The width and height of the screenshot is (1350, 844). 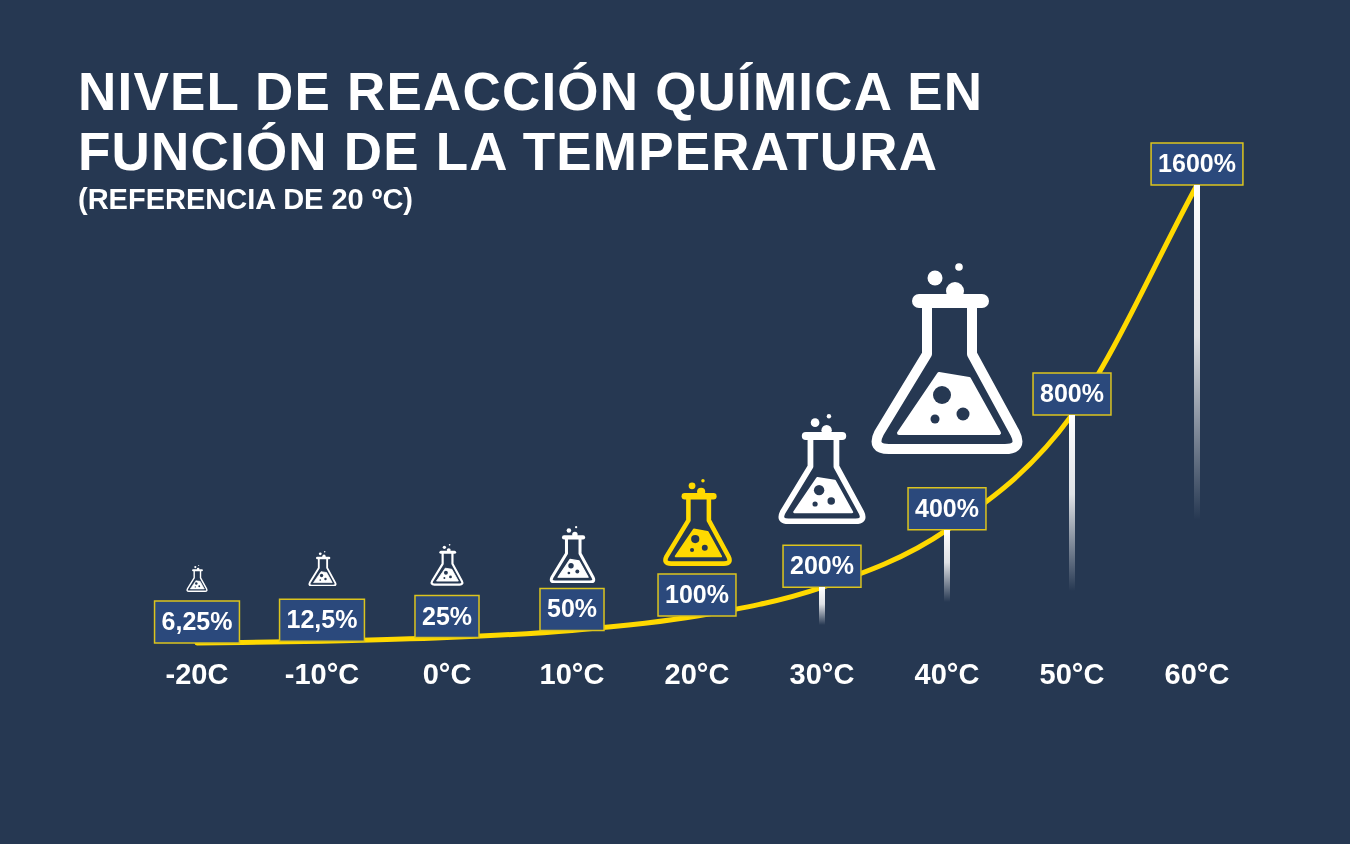 What do you see at coordinates (322, 674) in the screenshot?
I see `x-tick-label: -10°C` at bounding box center [322, 674].